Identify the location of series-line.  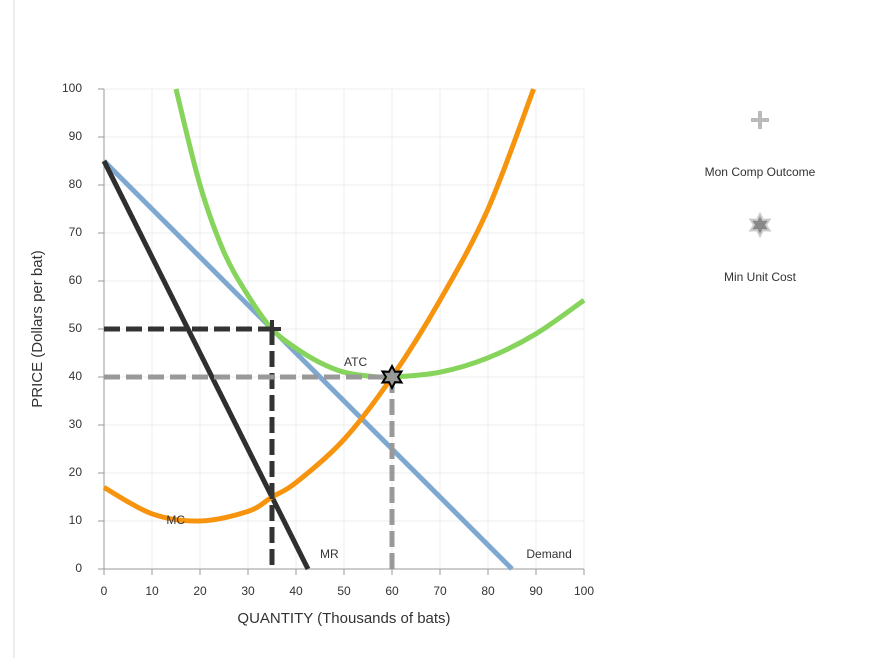
(206, 365).